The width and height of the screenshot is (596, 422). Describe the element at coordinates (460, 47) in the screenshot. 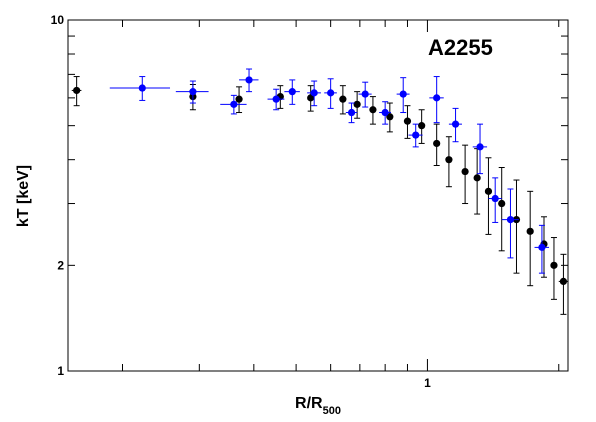

I see `cluster-label: A2255` at that location.